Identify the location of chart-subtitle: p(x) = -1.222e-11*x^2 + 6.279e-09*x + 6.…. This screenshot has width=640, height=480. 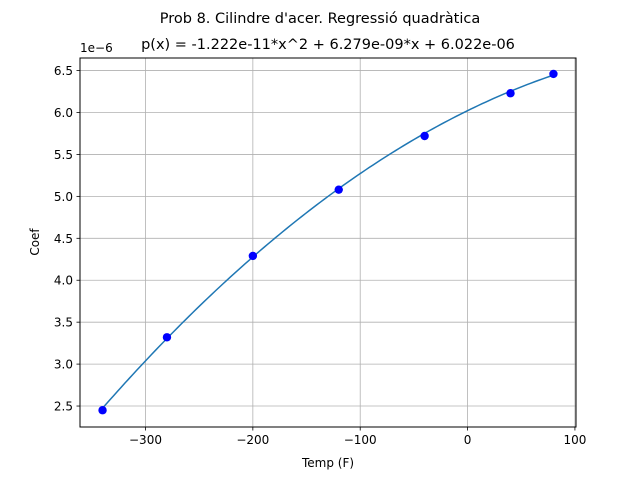
(328, 45).